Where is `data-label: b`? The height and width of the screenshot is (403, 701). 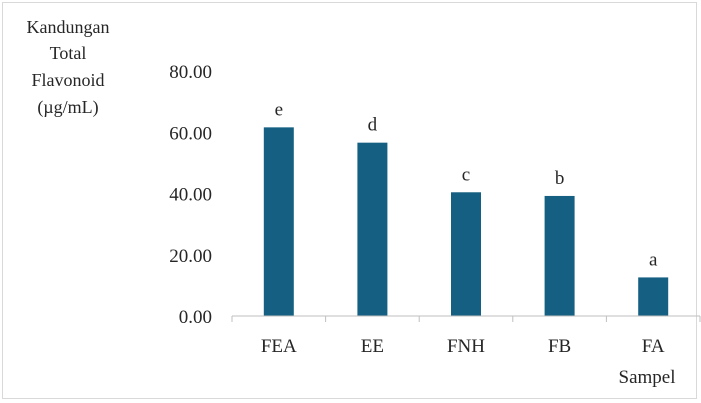 data-label: b is located at coordinates (560, 178).